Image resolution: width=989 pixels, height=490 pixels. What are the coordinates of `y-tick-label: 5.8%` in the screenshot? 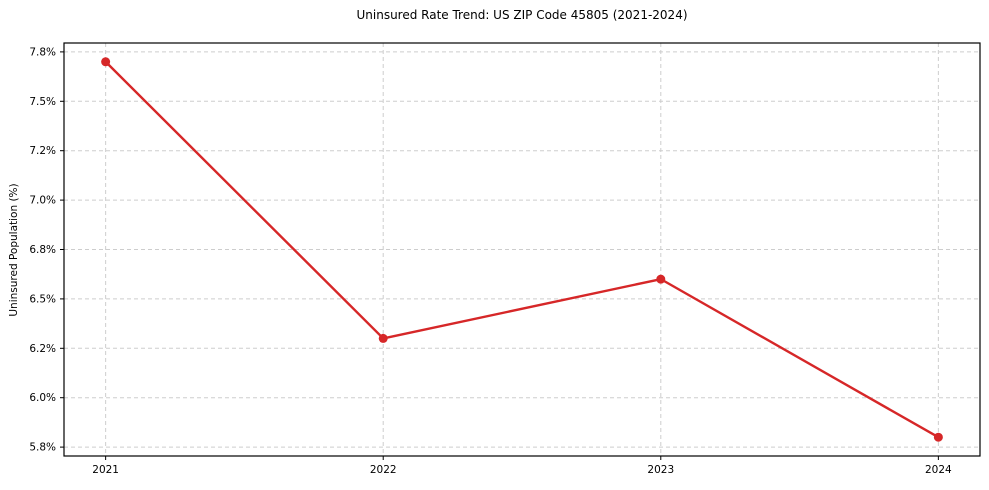 It's located at (42, 448).